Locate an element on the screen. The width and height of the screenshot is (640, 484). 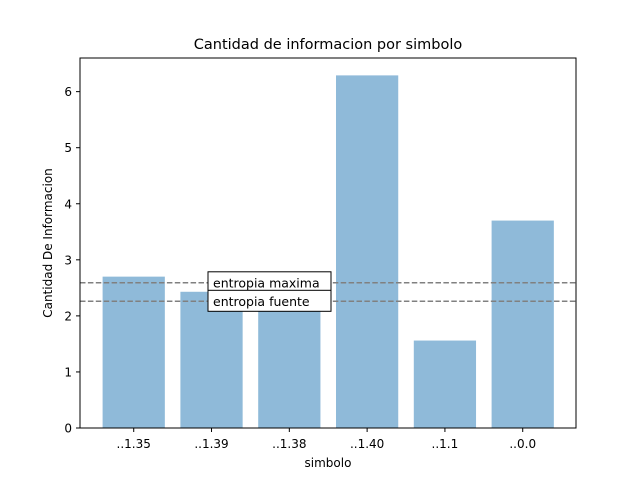
reference-label: entropia fuente is located at coordinates (261, 301).